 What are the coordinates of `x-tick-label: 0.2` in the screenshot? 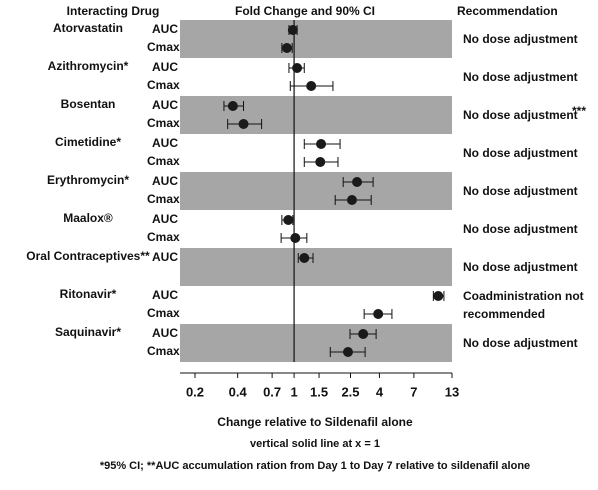 It's located at (195, 391).